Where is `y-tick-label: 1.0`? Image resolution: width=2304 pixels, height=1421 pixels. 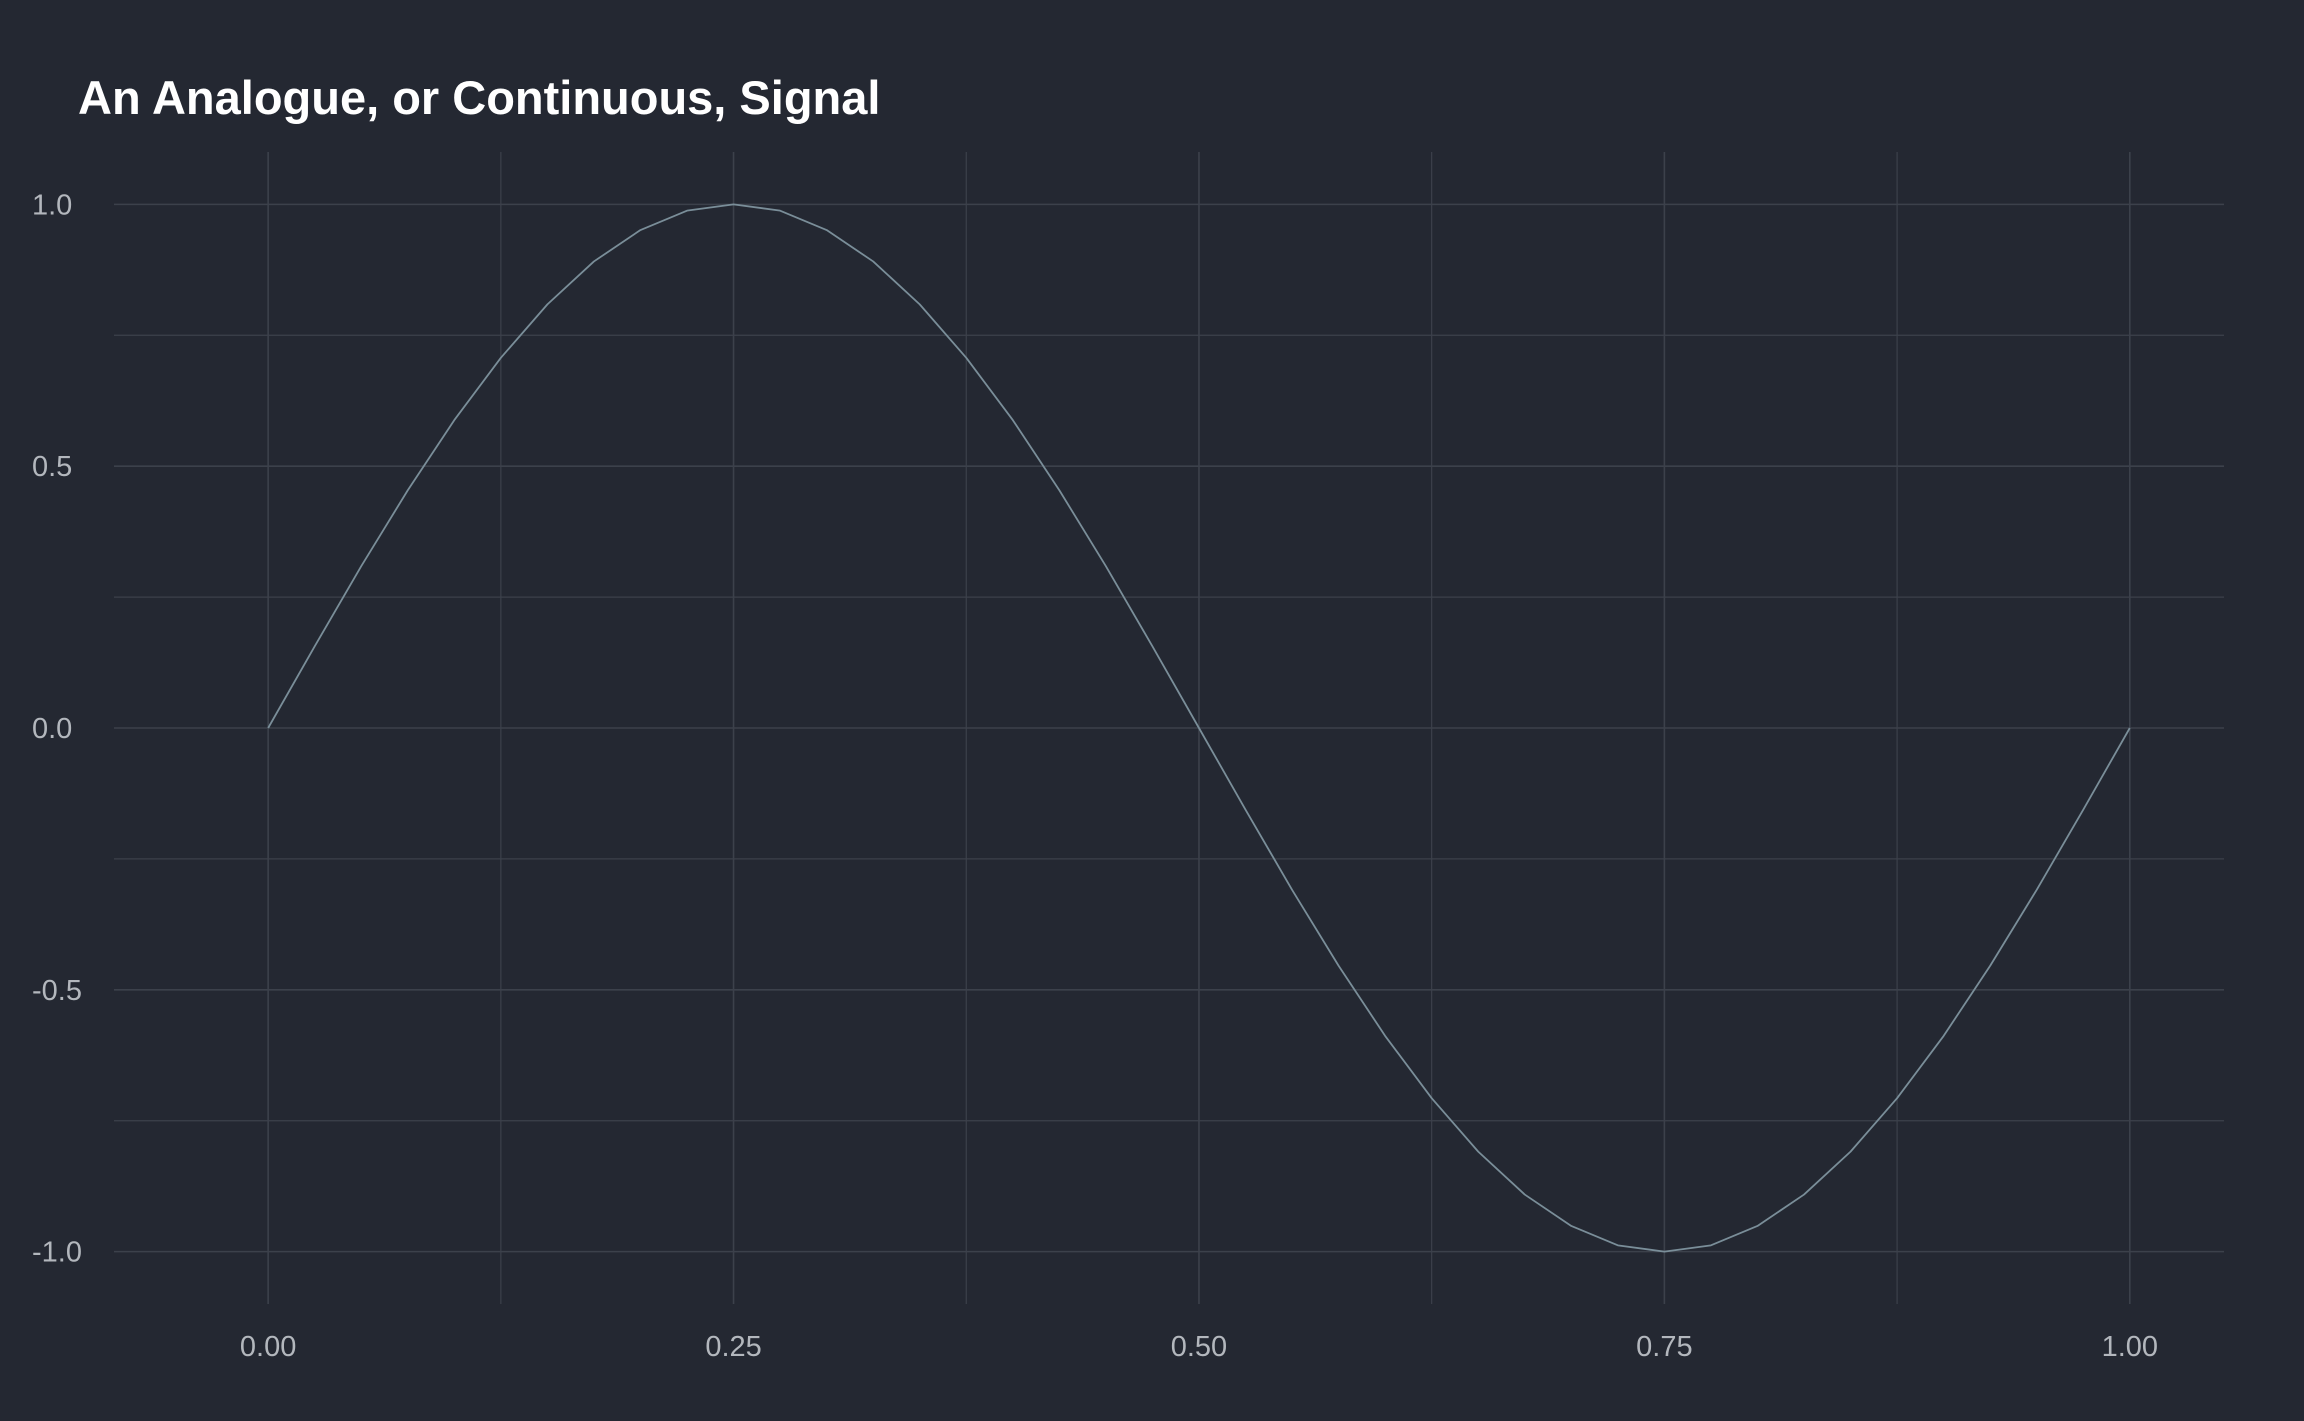
y-tick-label: 1.0 is located at coordinates (52, 205).